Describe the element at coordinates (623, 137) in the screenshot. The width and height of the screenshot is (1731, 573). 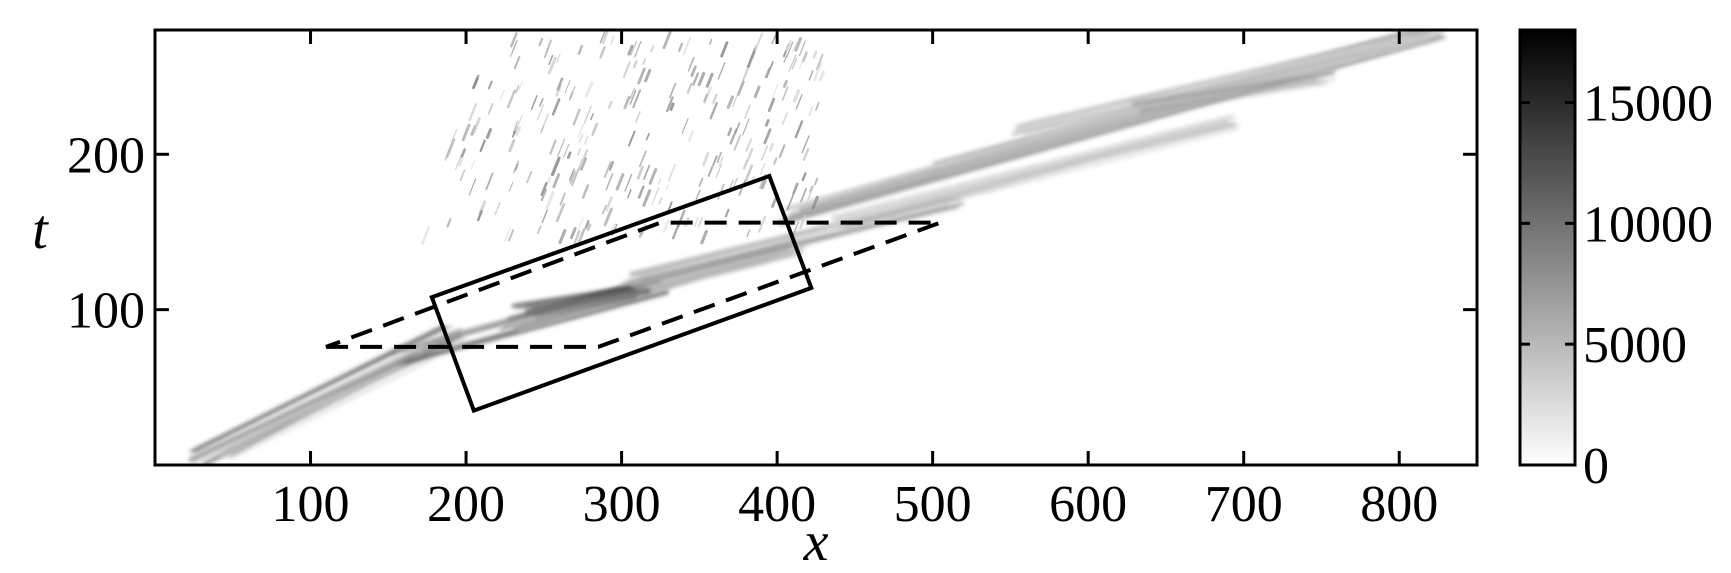
I see `scatter-wisps` at that location.